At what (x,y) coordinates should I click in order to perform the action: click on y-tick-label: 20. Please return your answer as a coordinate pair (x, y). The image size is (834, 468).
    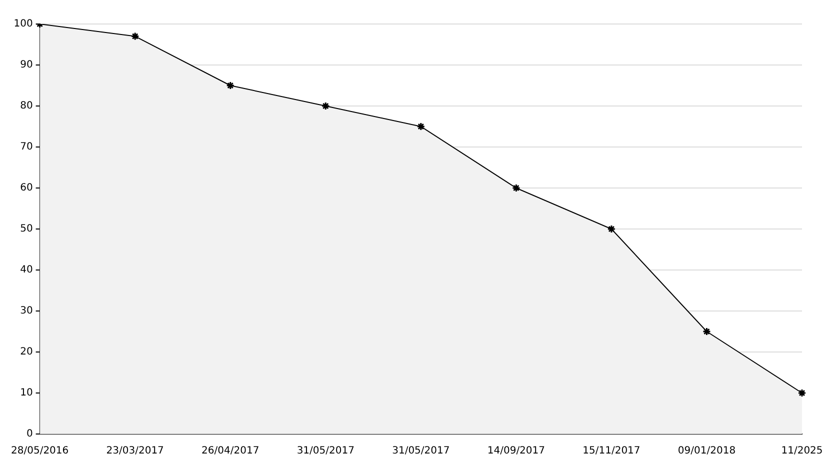
    Looking at the image, I should click on (26, 352).